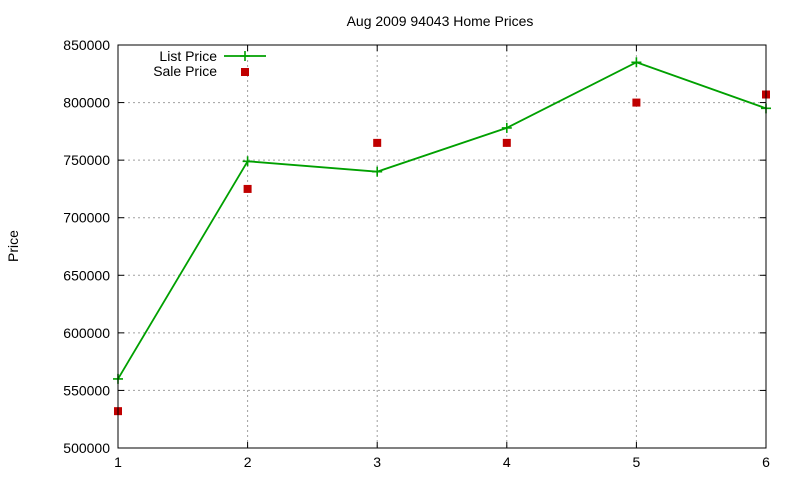 The height and width of the screenshot is (480, 800). I want to click on y-tick-label: 500000, so click(86, 448).